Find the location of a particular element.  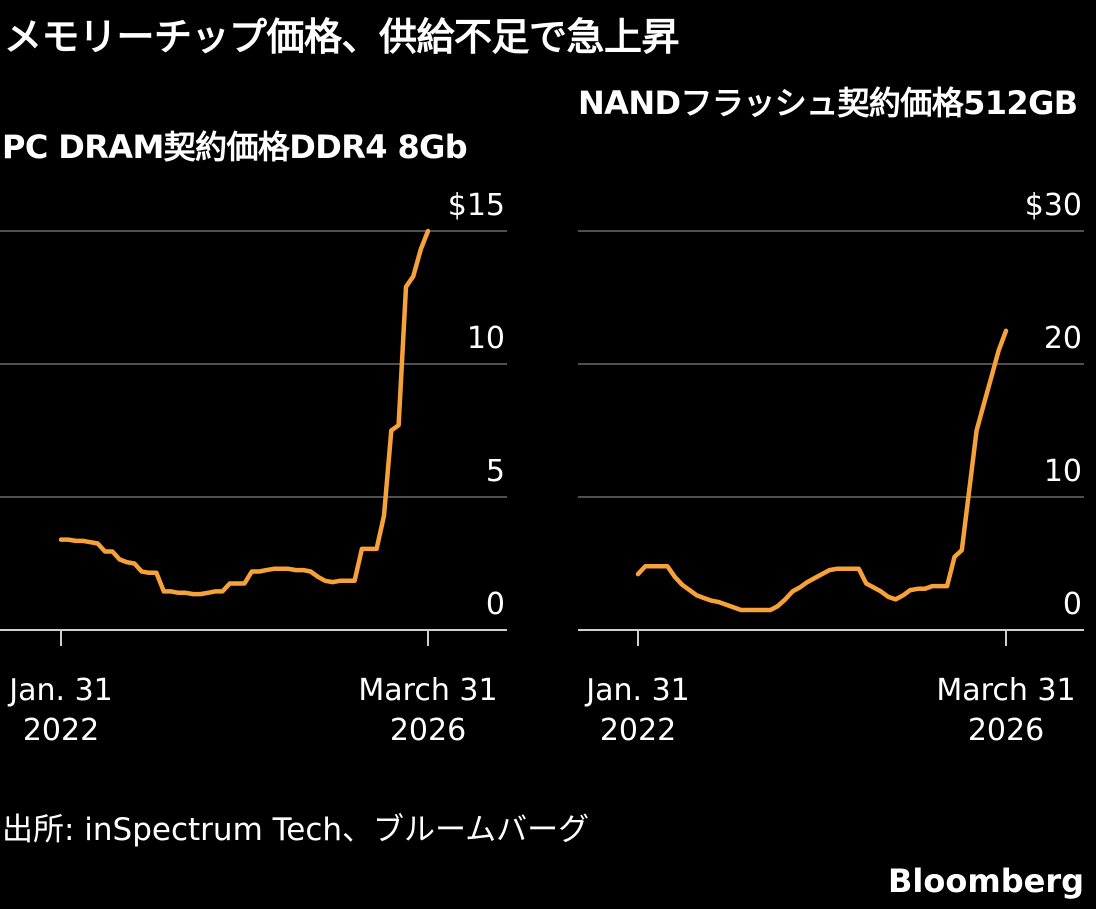

nand-xtick-label-1-0: March 31 is located at coordinates (1005, 690).